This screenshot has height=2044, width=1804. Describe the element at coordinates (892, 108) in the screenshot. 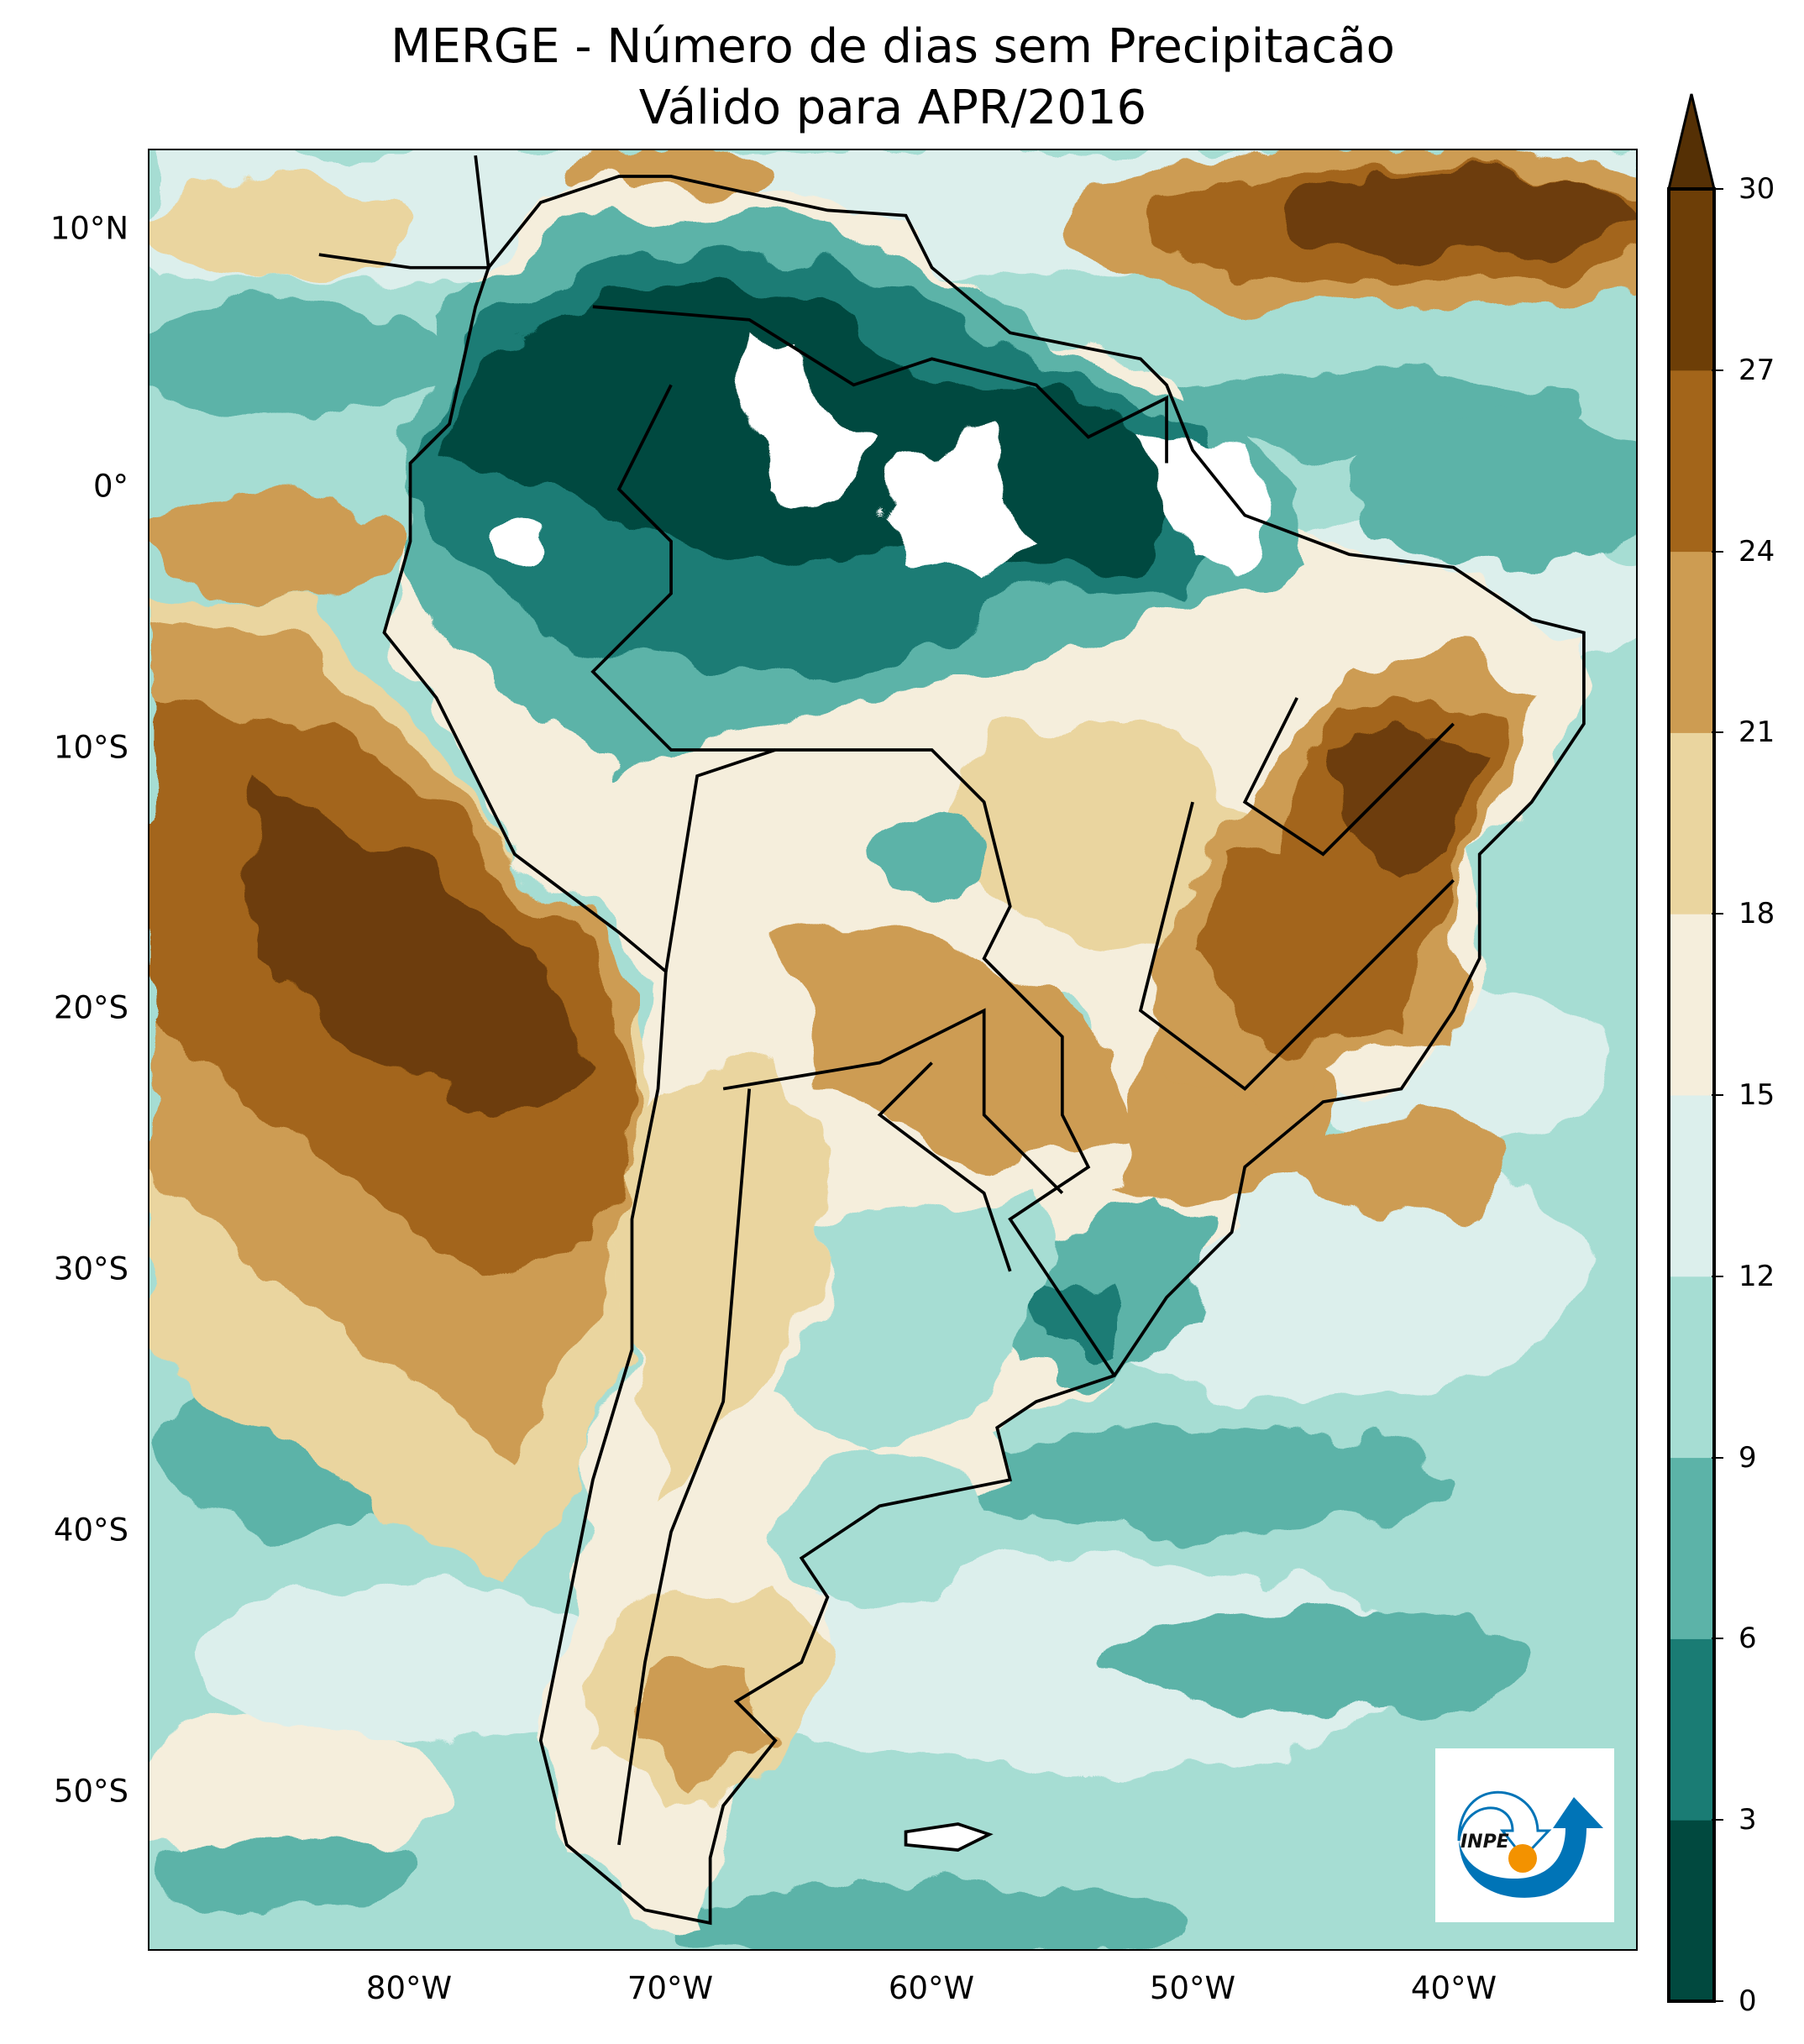

I see `map-subtitle: Válido para APR/2016` at that location.